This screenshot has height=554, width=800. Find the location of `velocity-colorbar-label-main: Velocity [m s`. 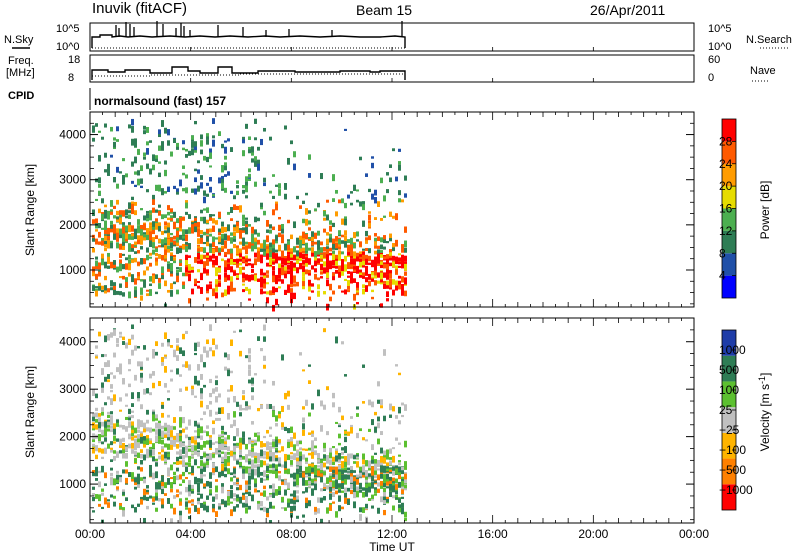

velocity-colorbar-label-main: Velocity [m s is located at coordinates (765, 417).